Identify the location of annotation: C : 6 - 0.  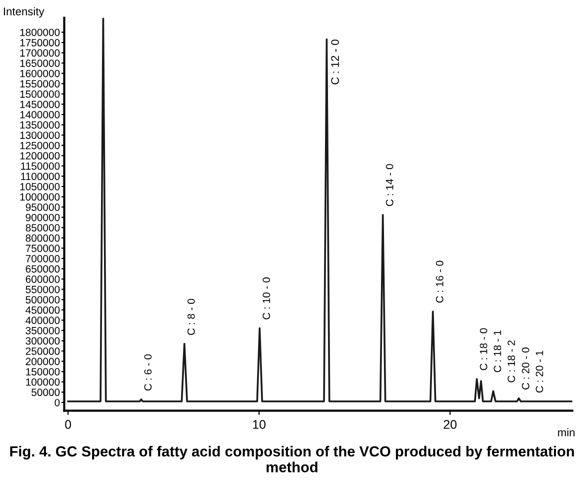
(148, 372).